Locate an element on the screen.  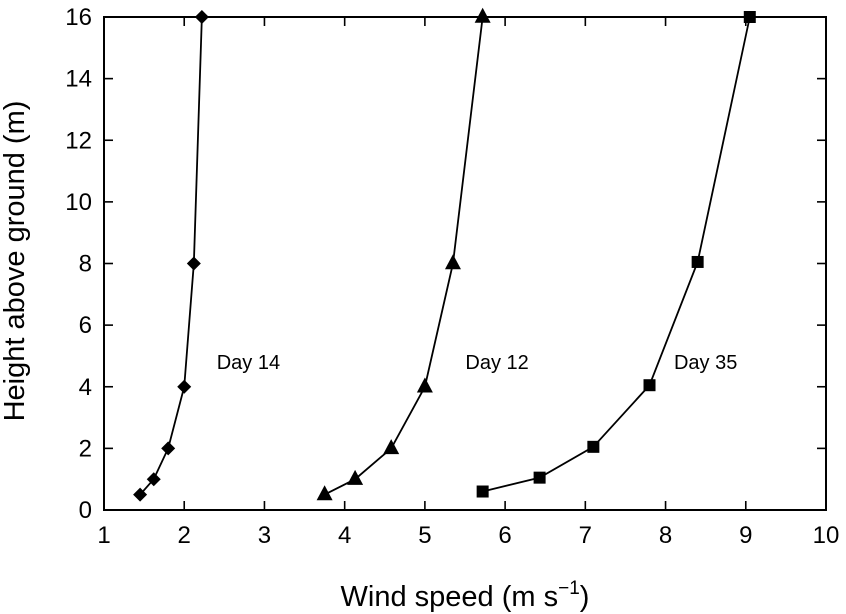
y-tick-label: 10 is located at coordinates (78, 202).